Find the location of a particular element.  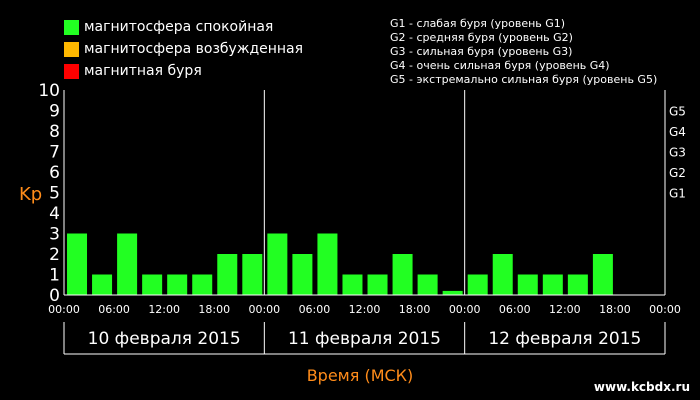

y-tick-label-6: 6 is located at coordinates (54, 173).